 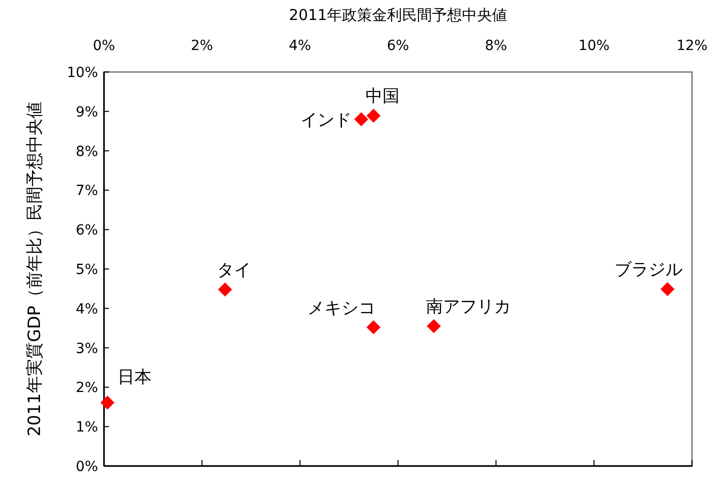 What do you see at coordinates (326, 120) in the screenshot?
I see `annotation: インド` at bounding box center [326, 120].